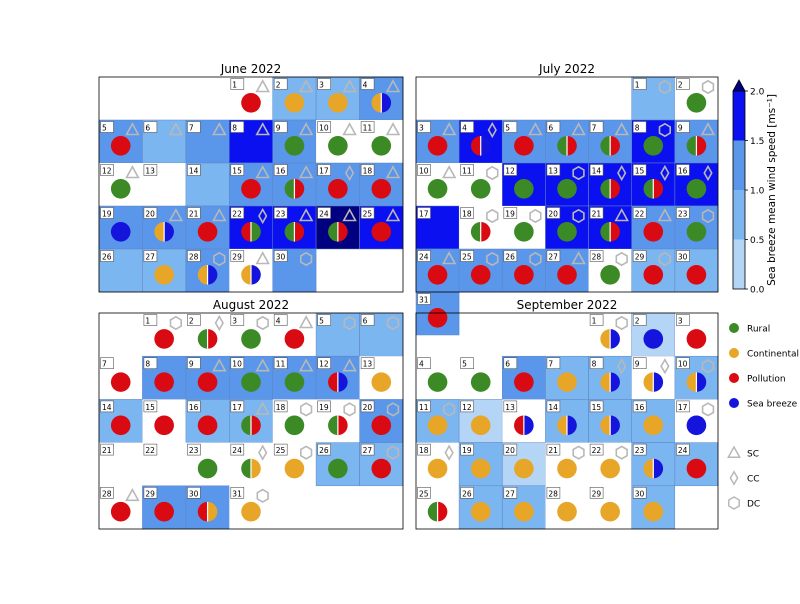 Image resolution: width=800 pixels, height=604 pixels. What do you see at coordinates (321, 321) in the screenshot?
I see `day-number: 5` at bounding box center [321, 321].